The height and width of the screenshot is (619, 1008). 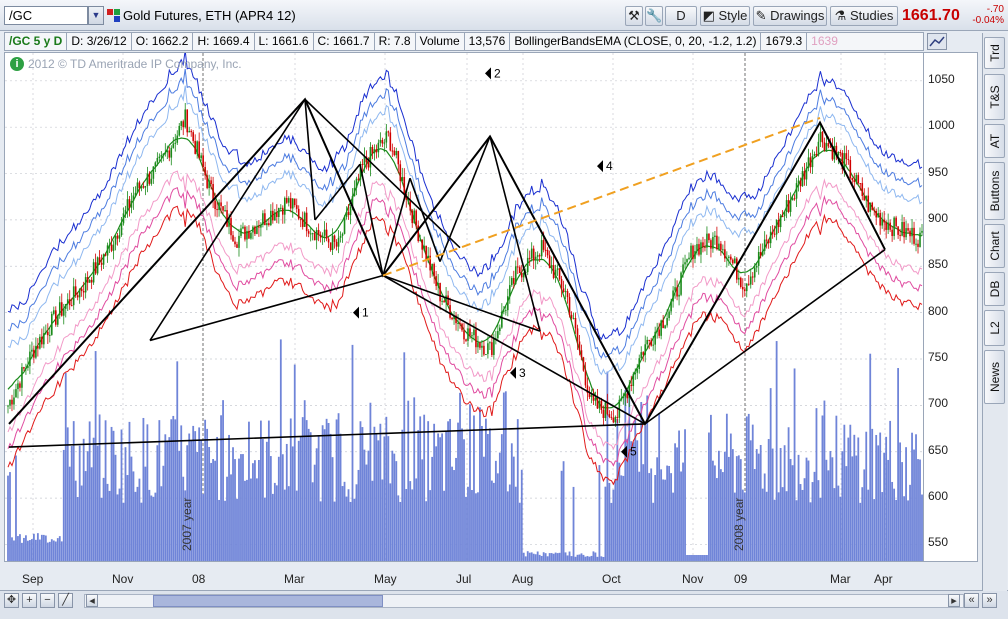 I want to click on side-tab-at: AT, so click(x=994, y=141).